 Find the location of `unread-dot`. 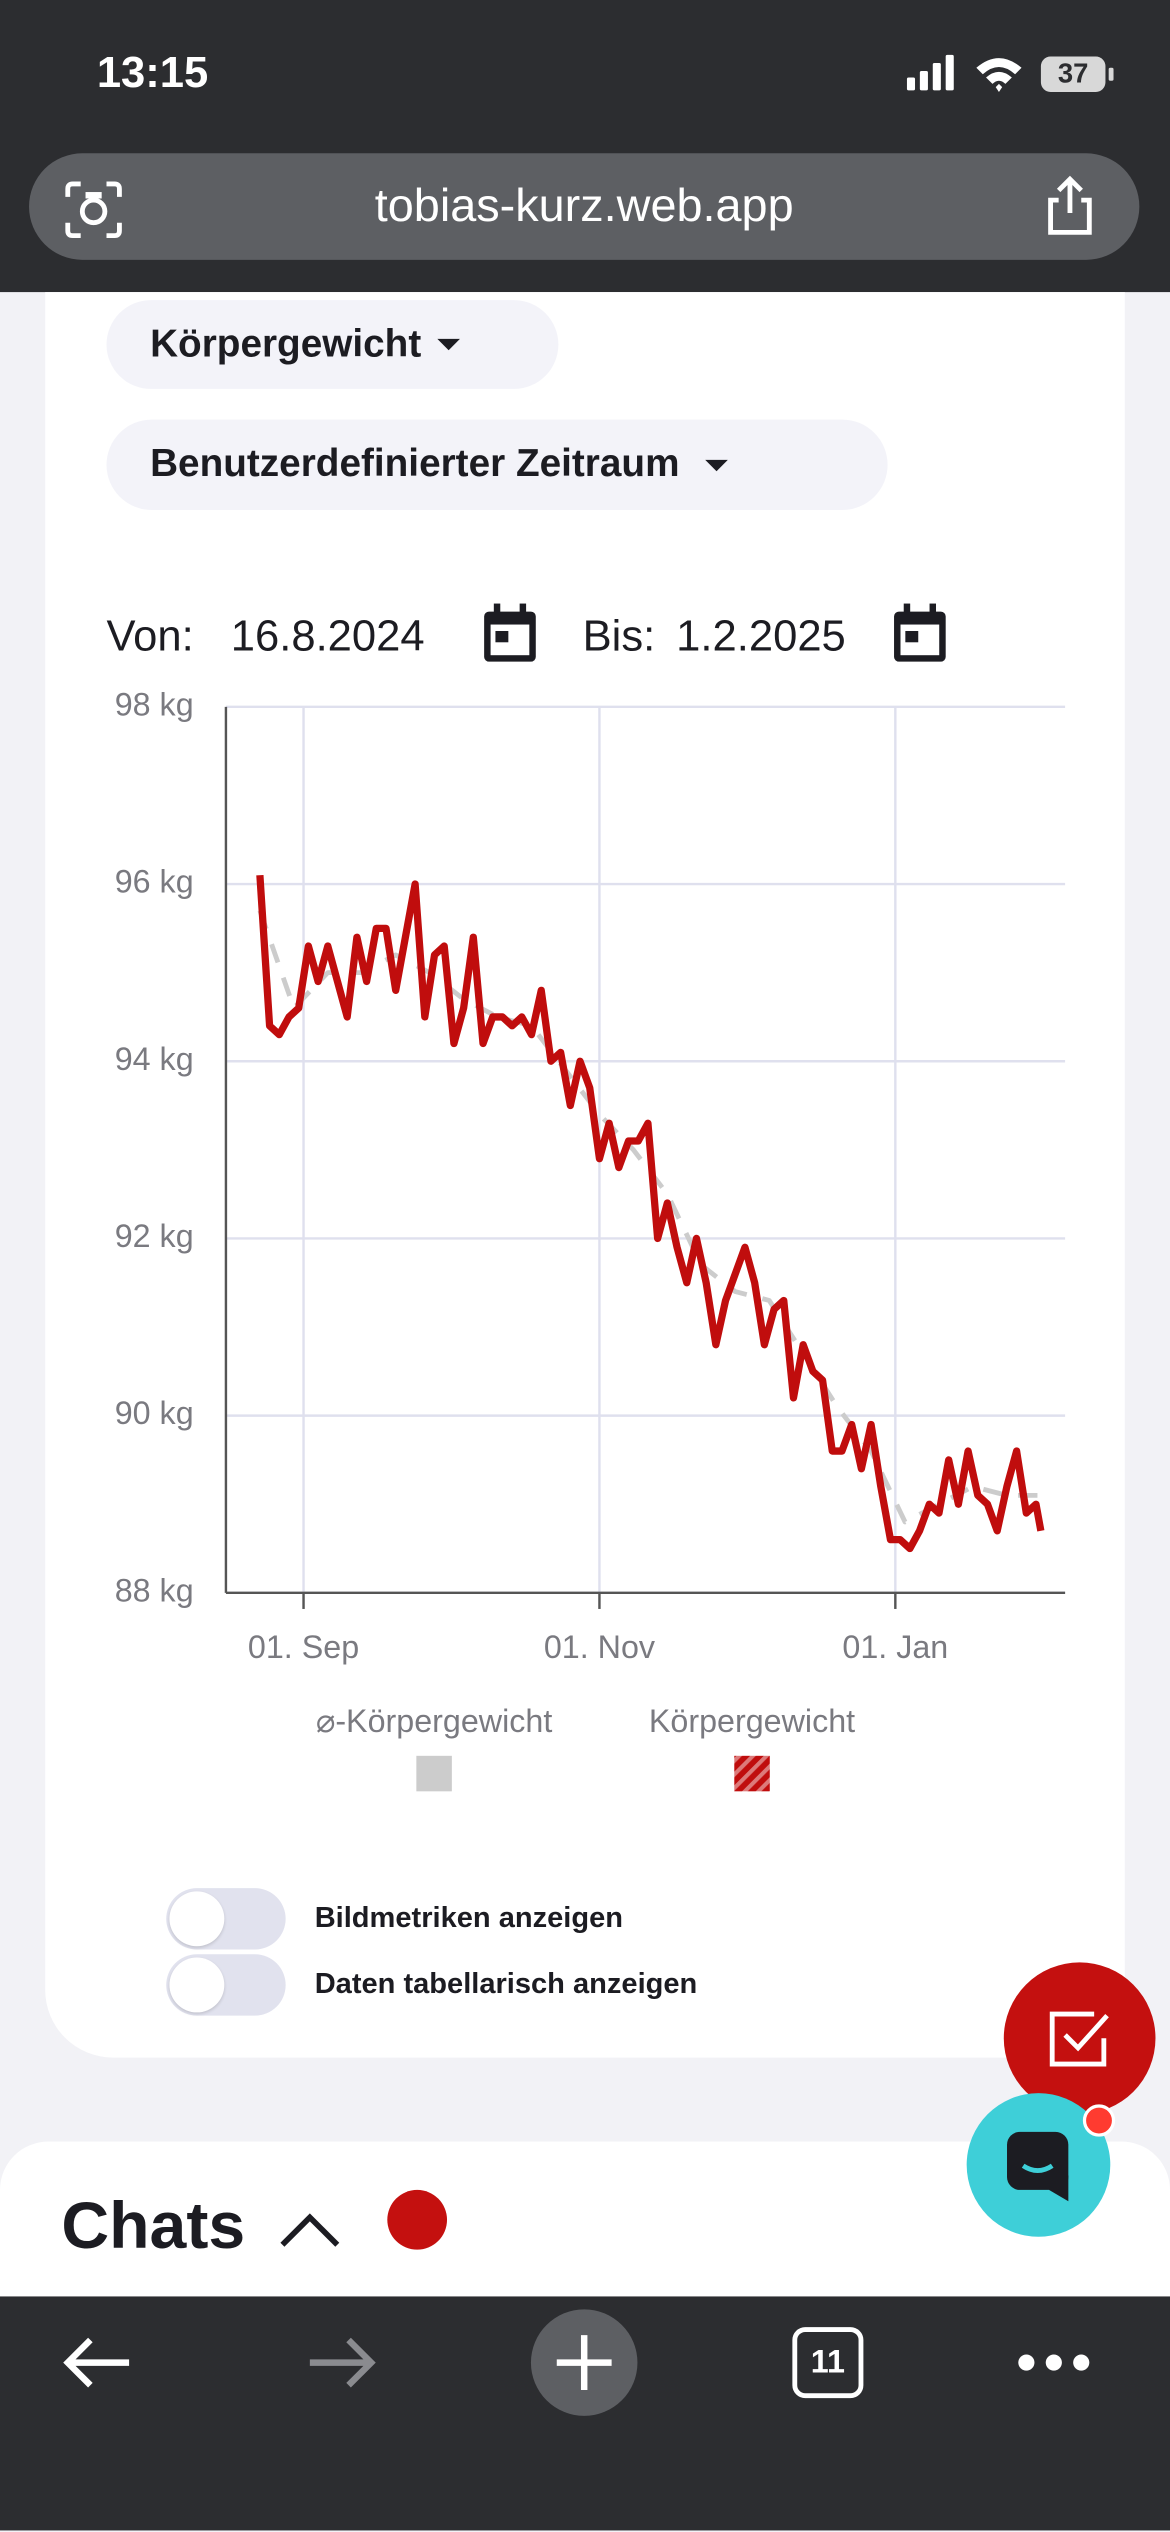

unread-dot is located at coordinates (1099, 2120).